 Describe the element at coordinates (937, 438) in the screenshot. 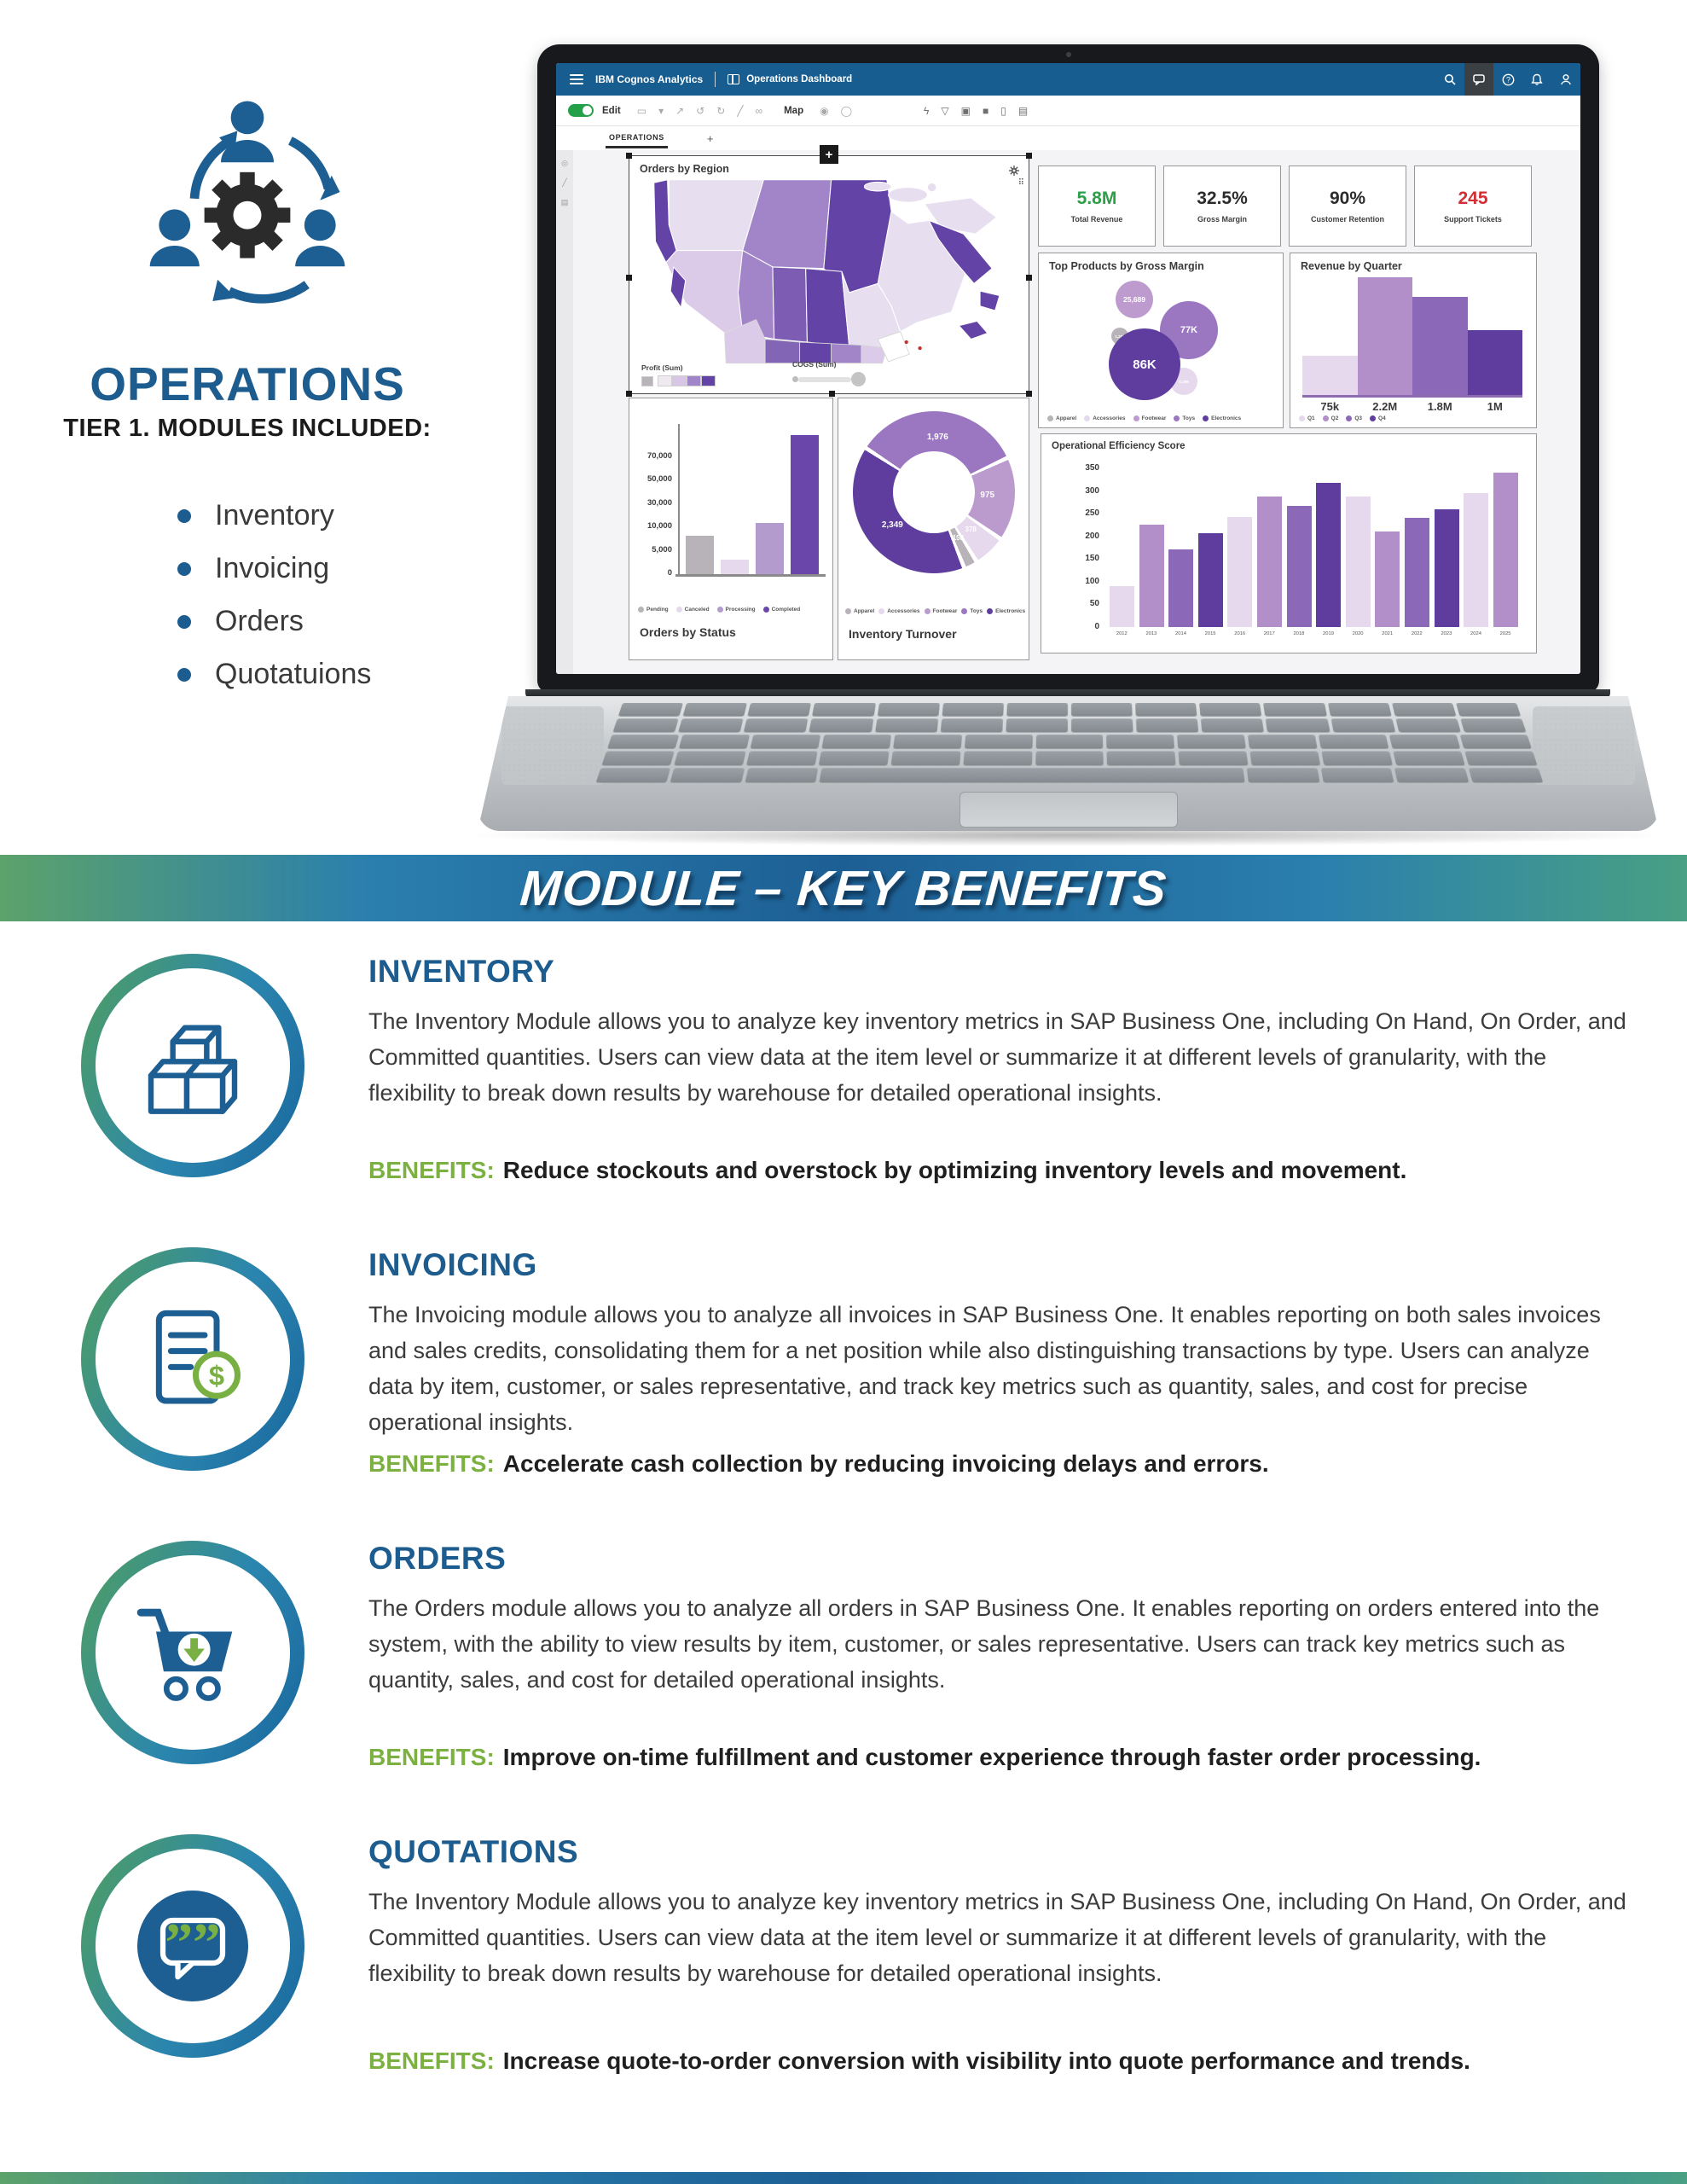

I see `donut-slice-label: 1,976` at that location.